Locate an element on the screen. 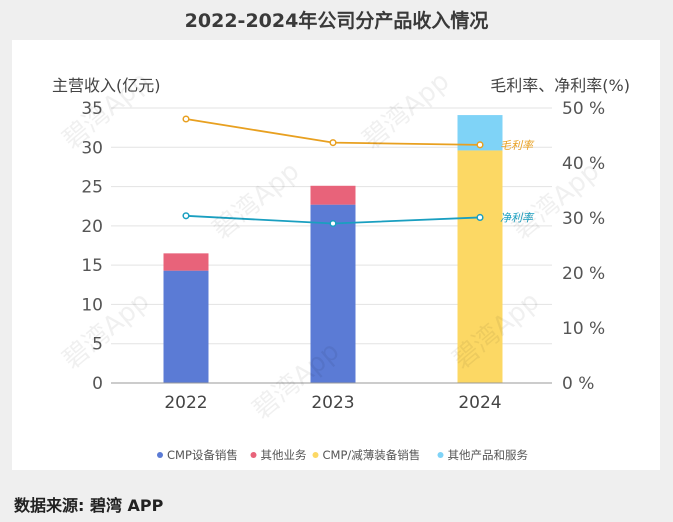  source-note: 数据来源: 碧湾 APP is located at coordinates (89, 505).